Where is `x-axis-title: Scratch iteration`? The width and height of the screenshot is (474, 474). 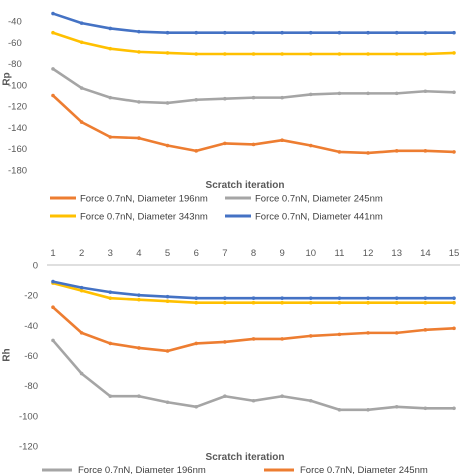 x-axis-title: Scratch iteration is located at coordinates (245, 185).